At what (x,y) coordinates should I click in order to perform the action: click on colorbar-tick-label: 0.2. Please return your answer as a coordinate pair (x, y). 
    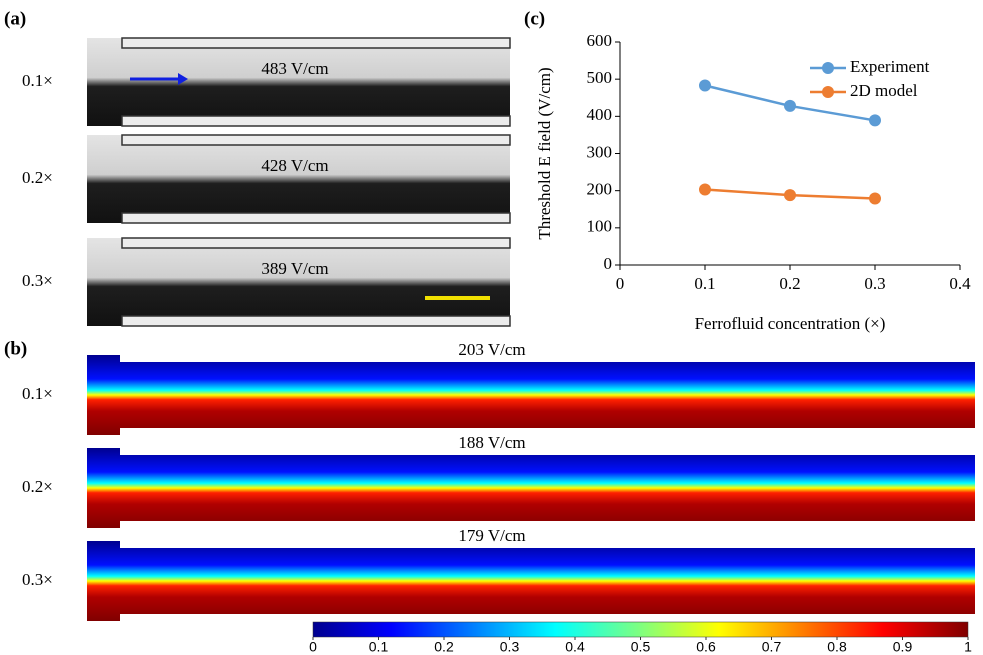
    Looking at the image, I should click on (444, 647).